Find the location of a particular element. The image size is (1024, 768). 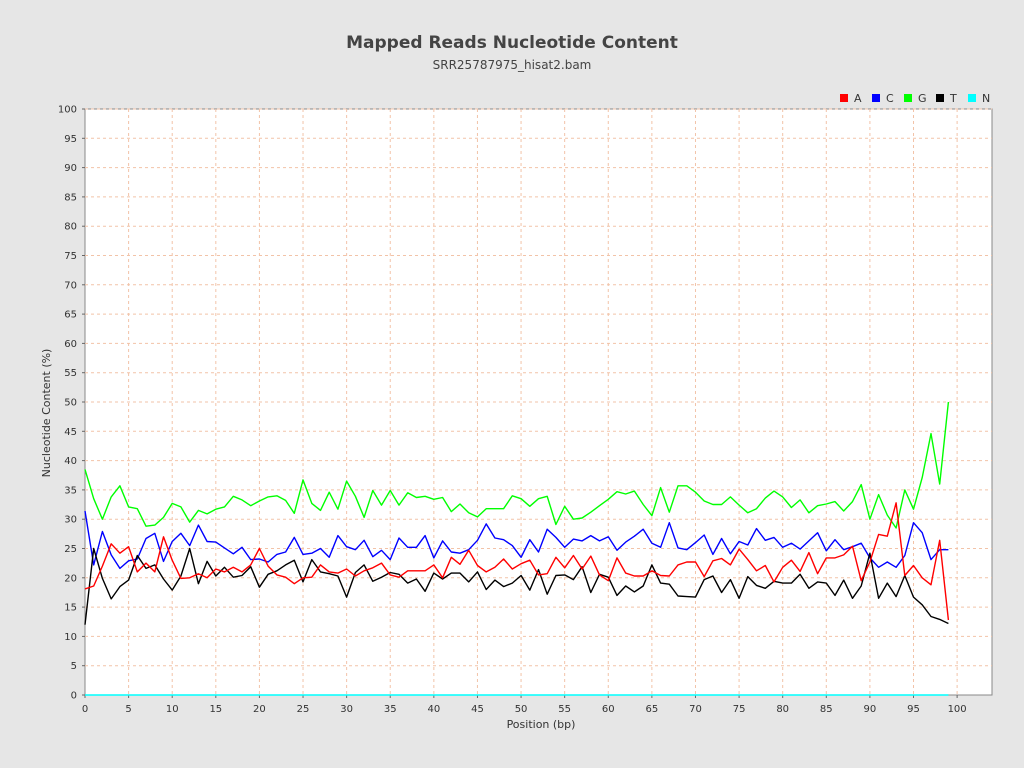

legend-swatch-C is located at coordinates (876, 98).